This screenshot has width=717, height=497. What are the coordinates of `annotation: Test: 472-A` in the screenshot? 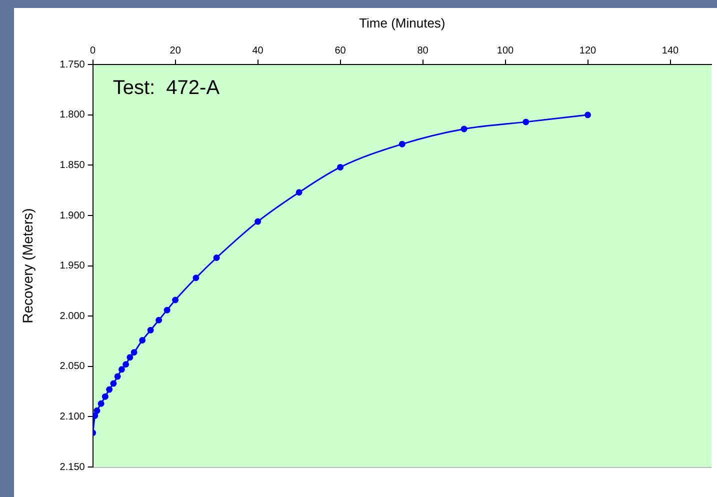 It's located at (166, 88).